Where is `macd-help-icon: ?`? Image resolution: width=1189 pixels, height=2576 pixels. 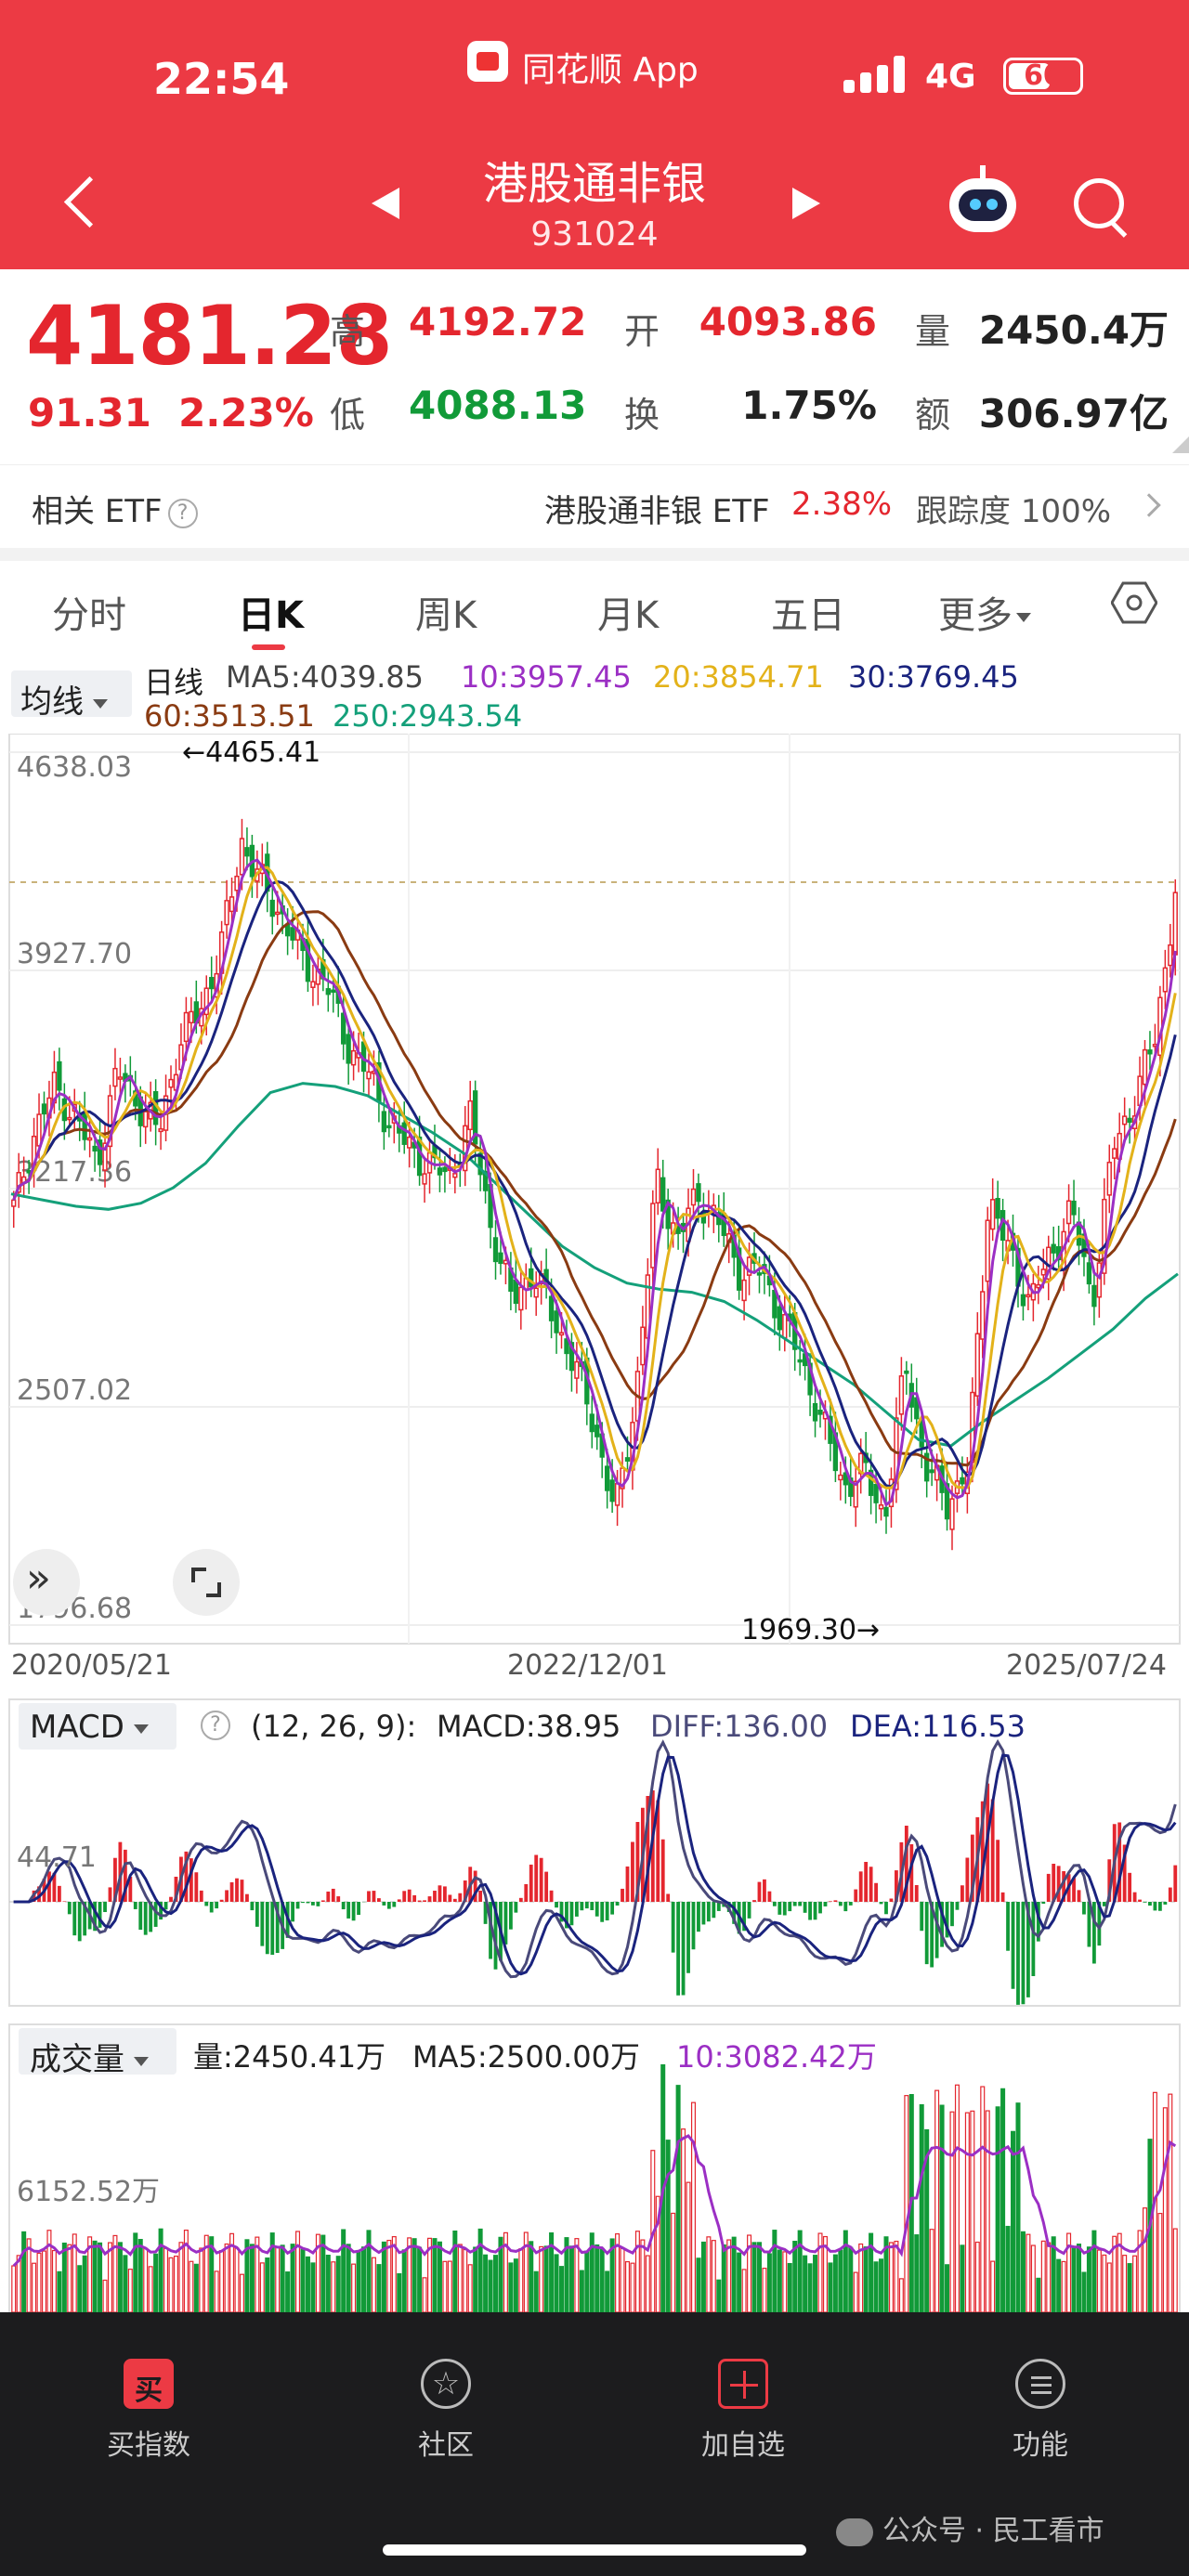 macd-help-icon: ? is located at coordinates (215, 1725).